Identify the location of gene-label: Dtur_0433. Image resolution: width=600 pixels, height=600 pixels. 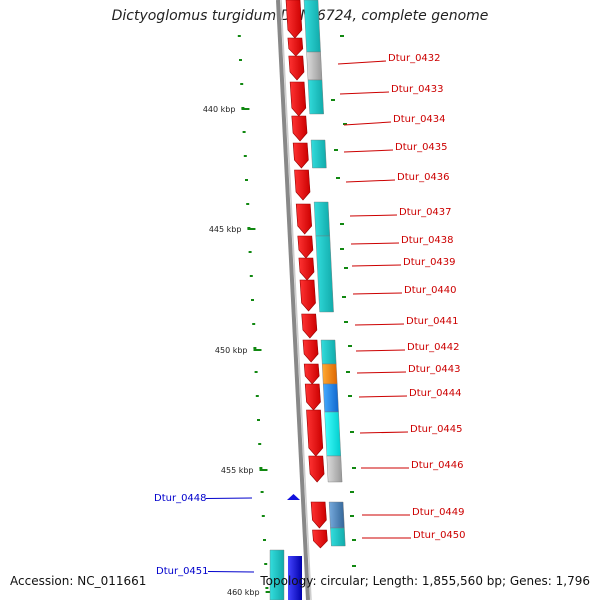
(417, 89).